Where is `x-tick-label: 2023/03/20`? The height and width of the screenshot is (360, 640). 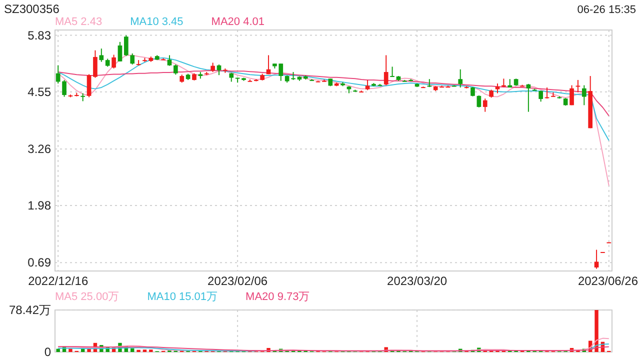 x-tick-label: 2023/03/20 is located at coordinates (417, 281).